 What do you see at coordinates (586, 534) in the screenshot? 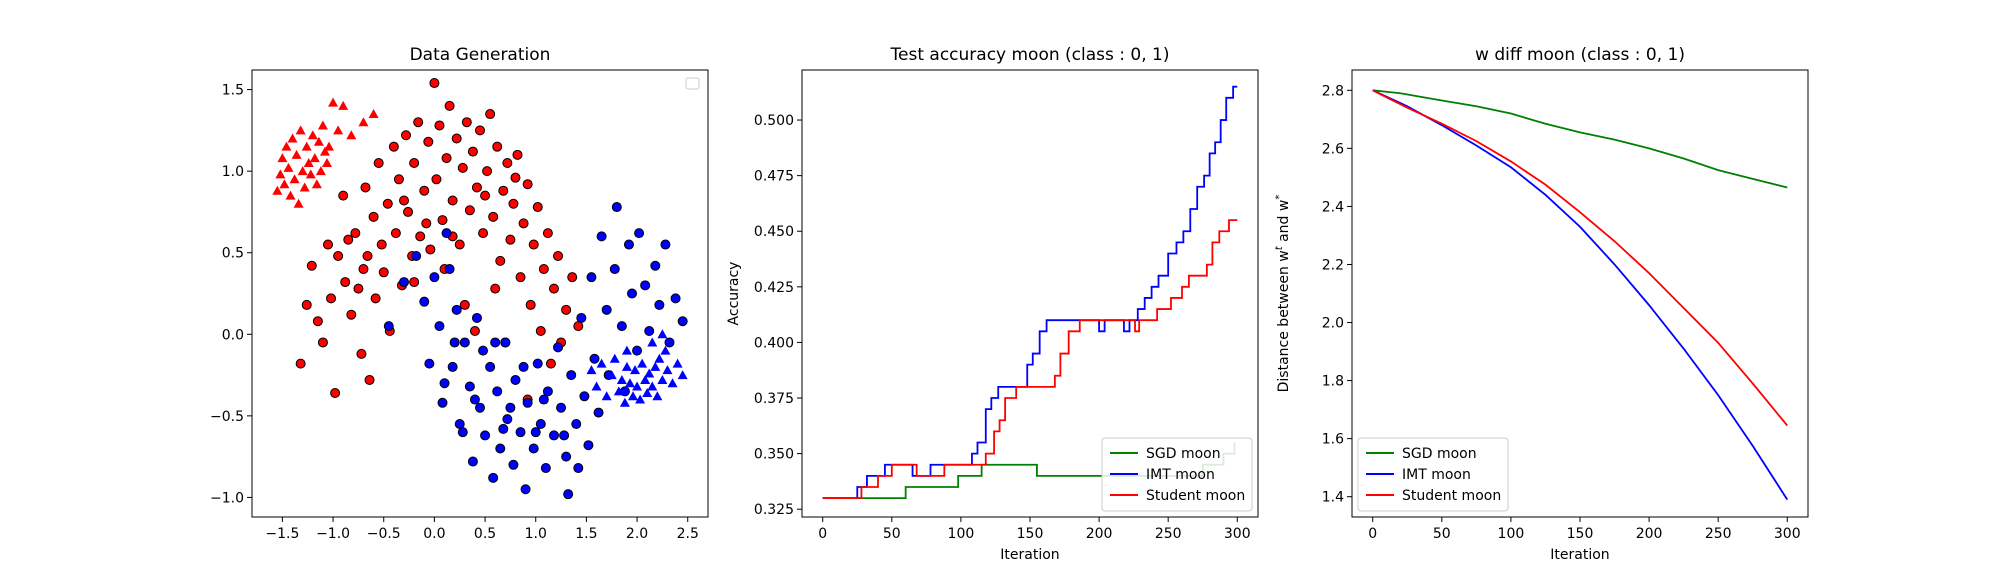
I see `x-tick-label: 1.5` at bounding box center [586, 534].